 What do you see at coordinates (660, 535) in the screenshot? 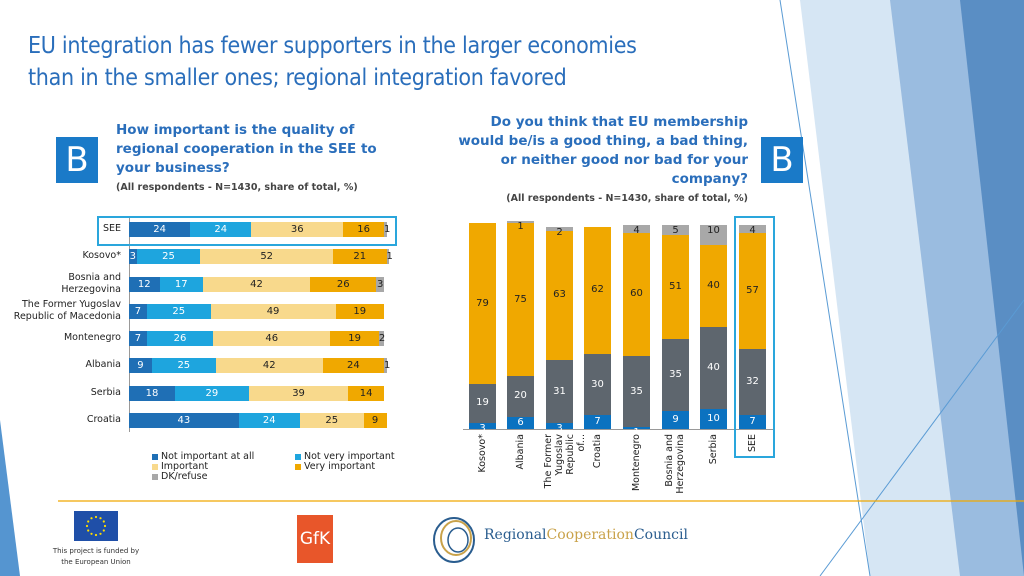
I see `rcc-word: Council` at bounding box center [660, 535].